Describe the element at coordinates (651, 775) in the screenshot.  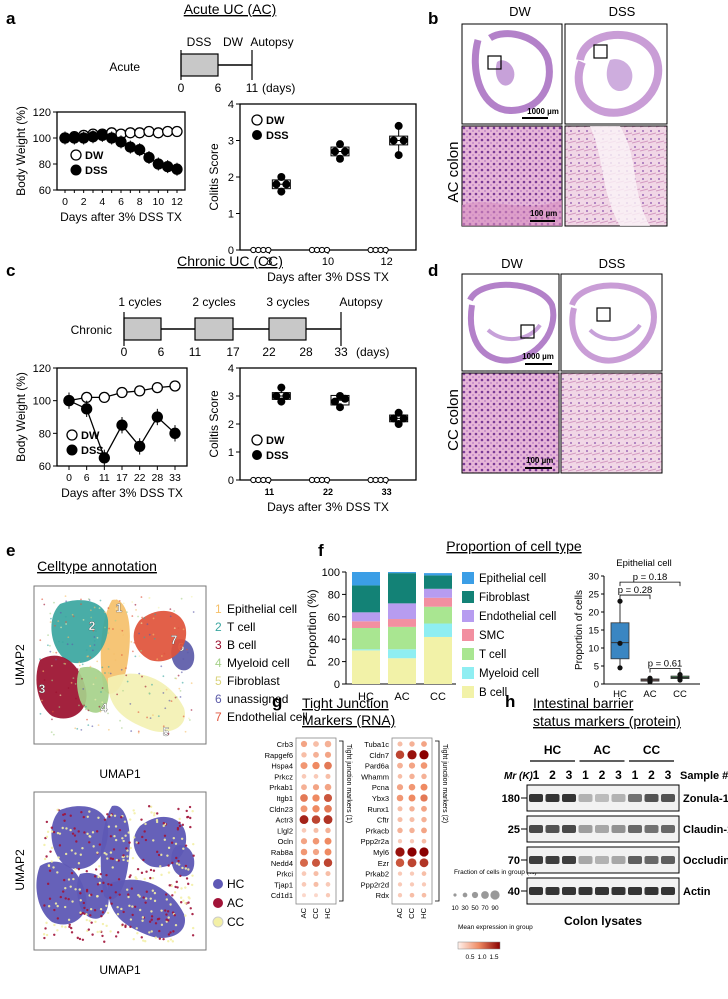
I see `lane-number: 2` at that location.